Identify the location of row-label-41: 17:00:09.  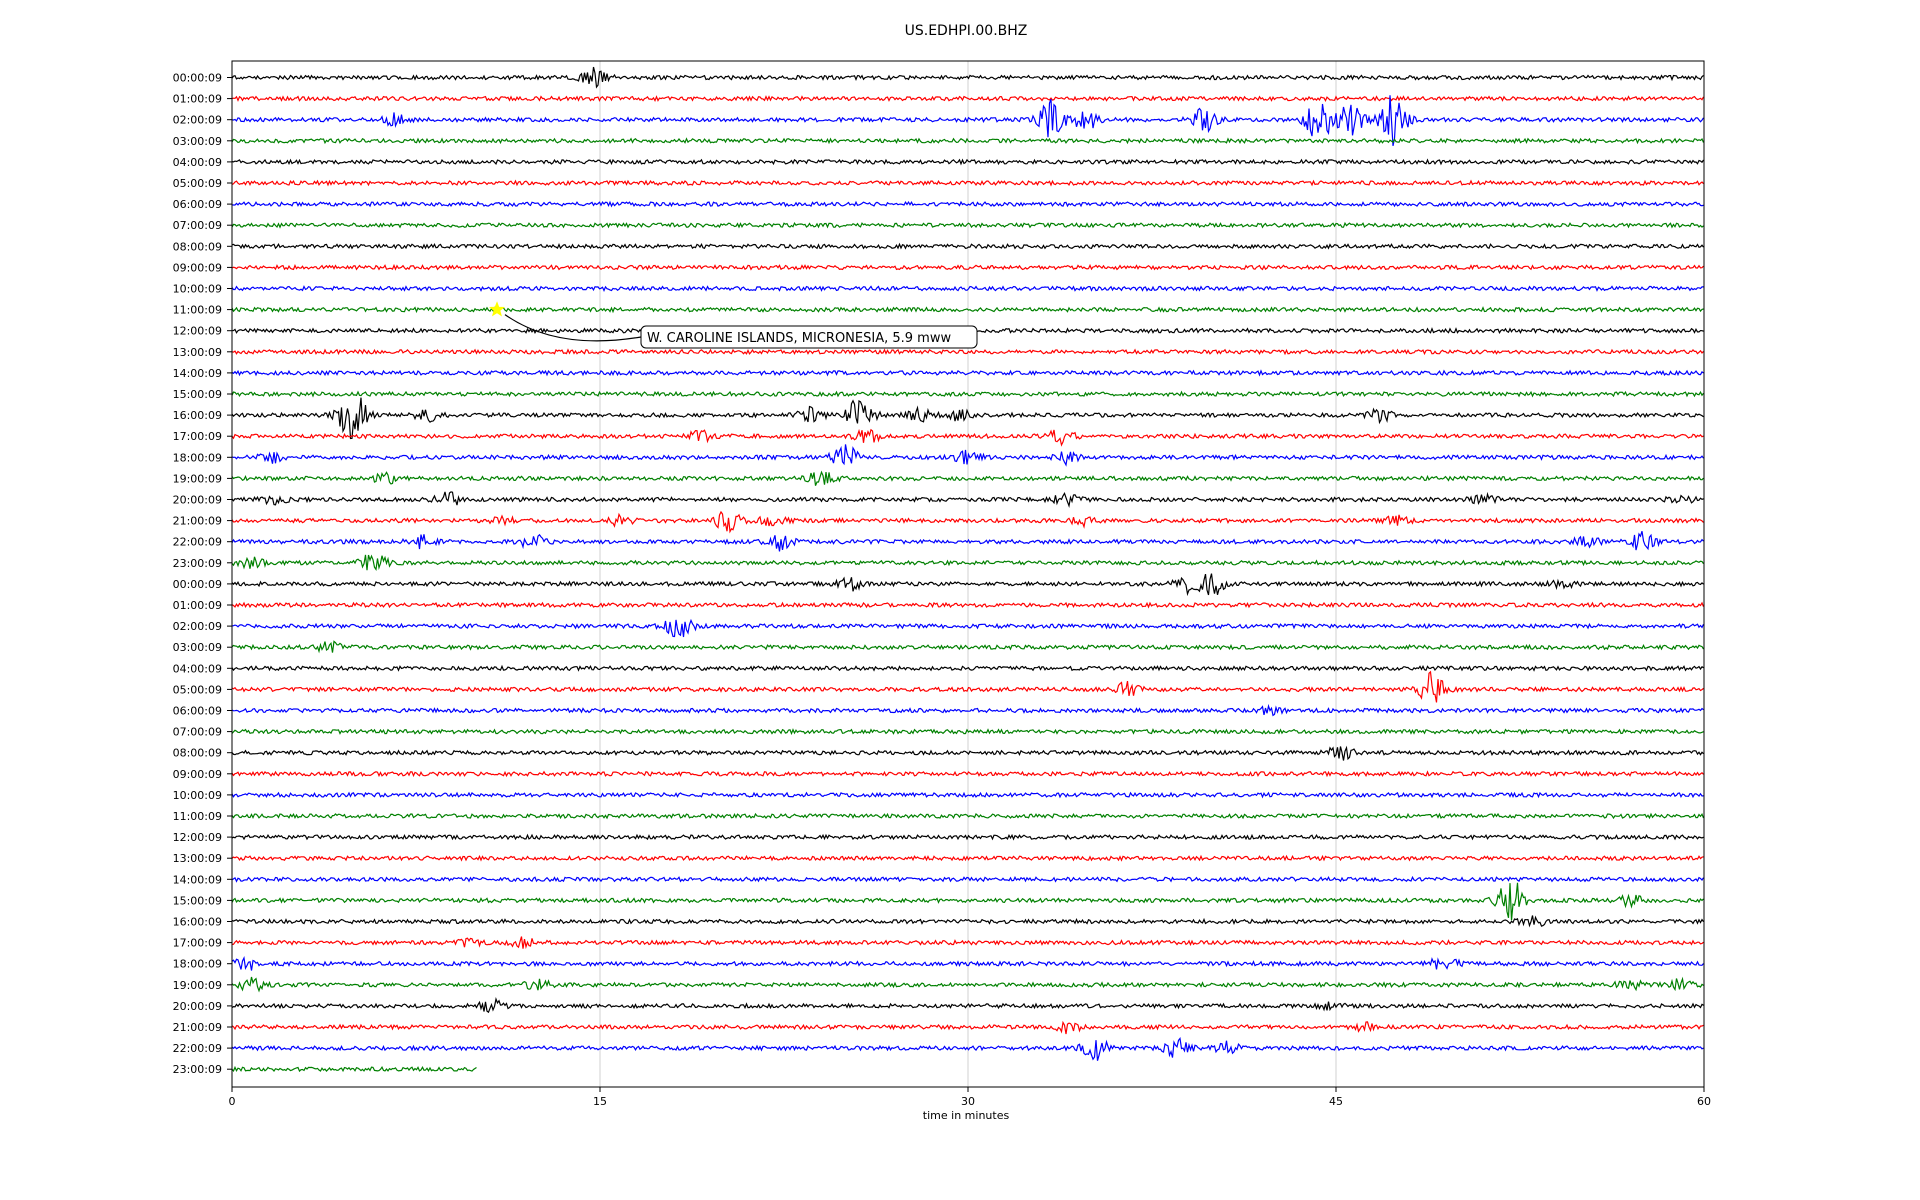
(197, 943).